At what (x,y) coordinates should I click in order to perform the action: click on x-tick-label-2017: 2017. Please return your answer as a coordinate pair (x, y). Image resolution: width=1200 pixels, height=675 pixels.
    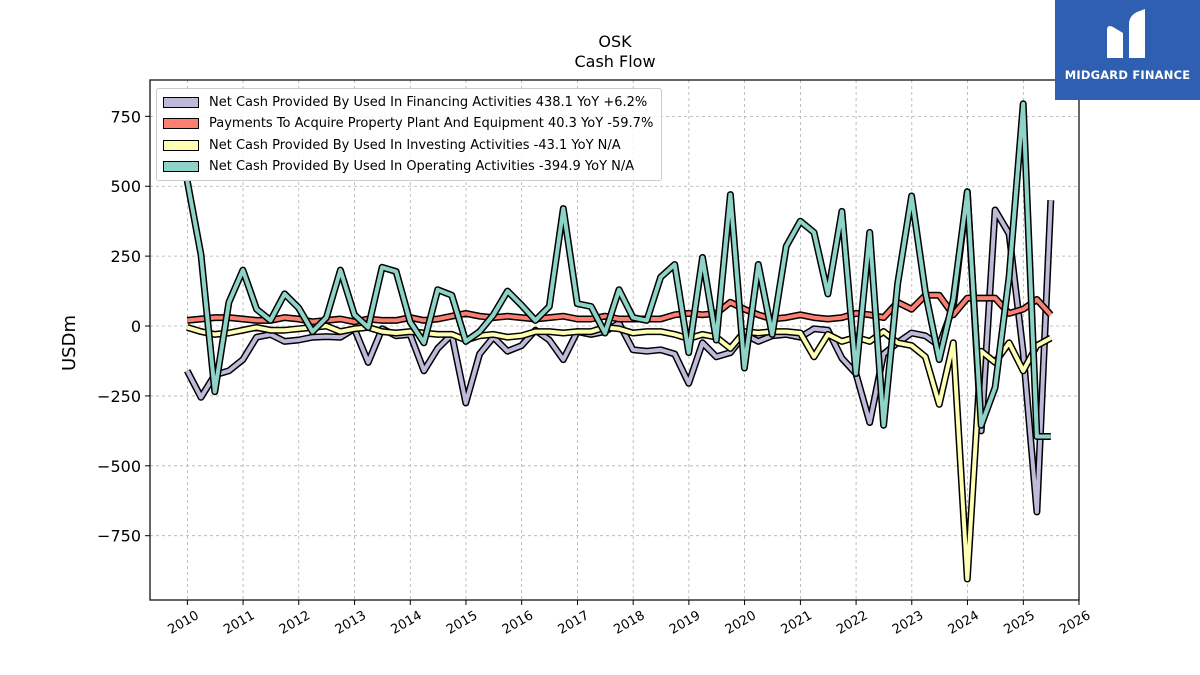
    Looking at the image, I should click on (574, 623).